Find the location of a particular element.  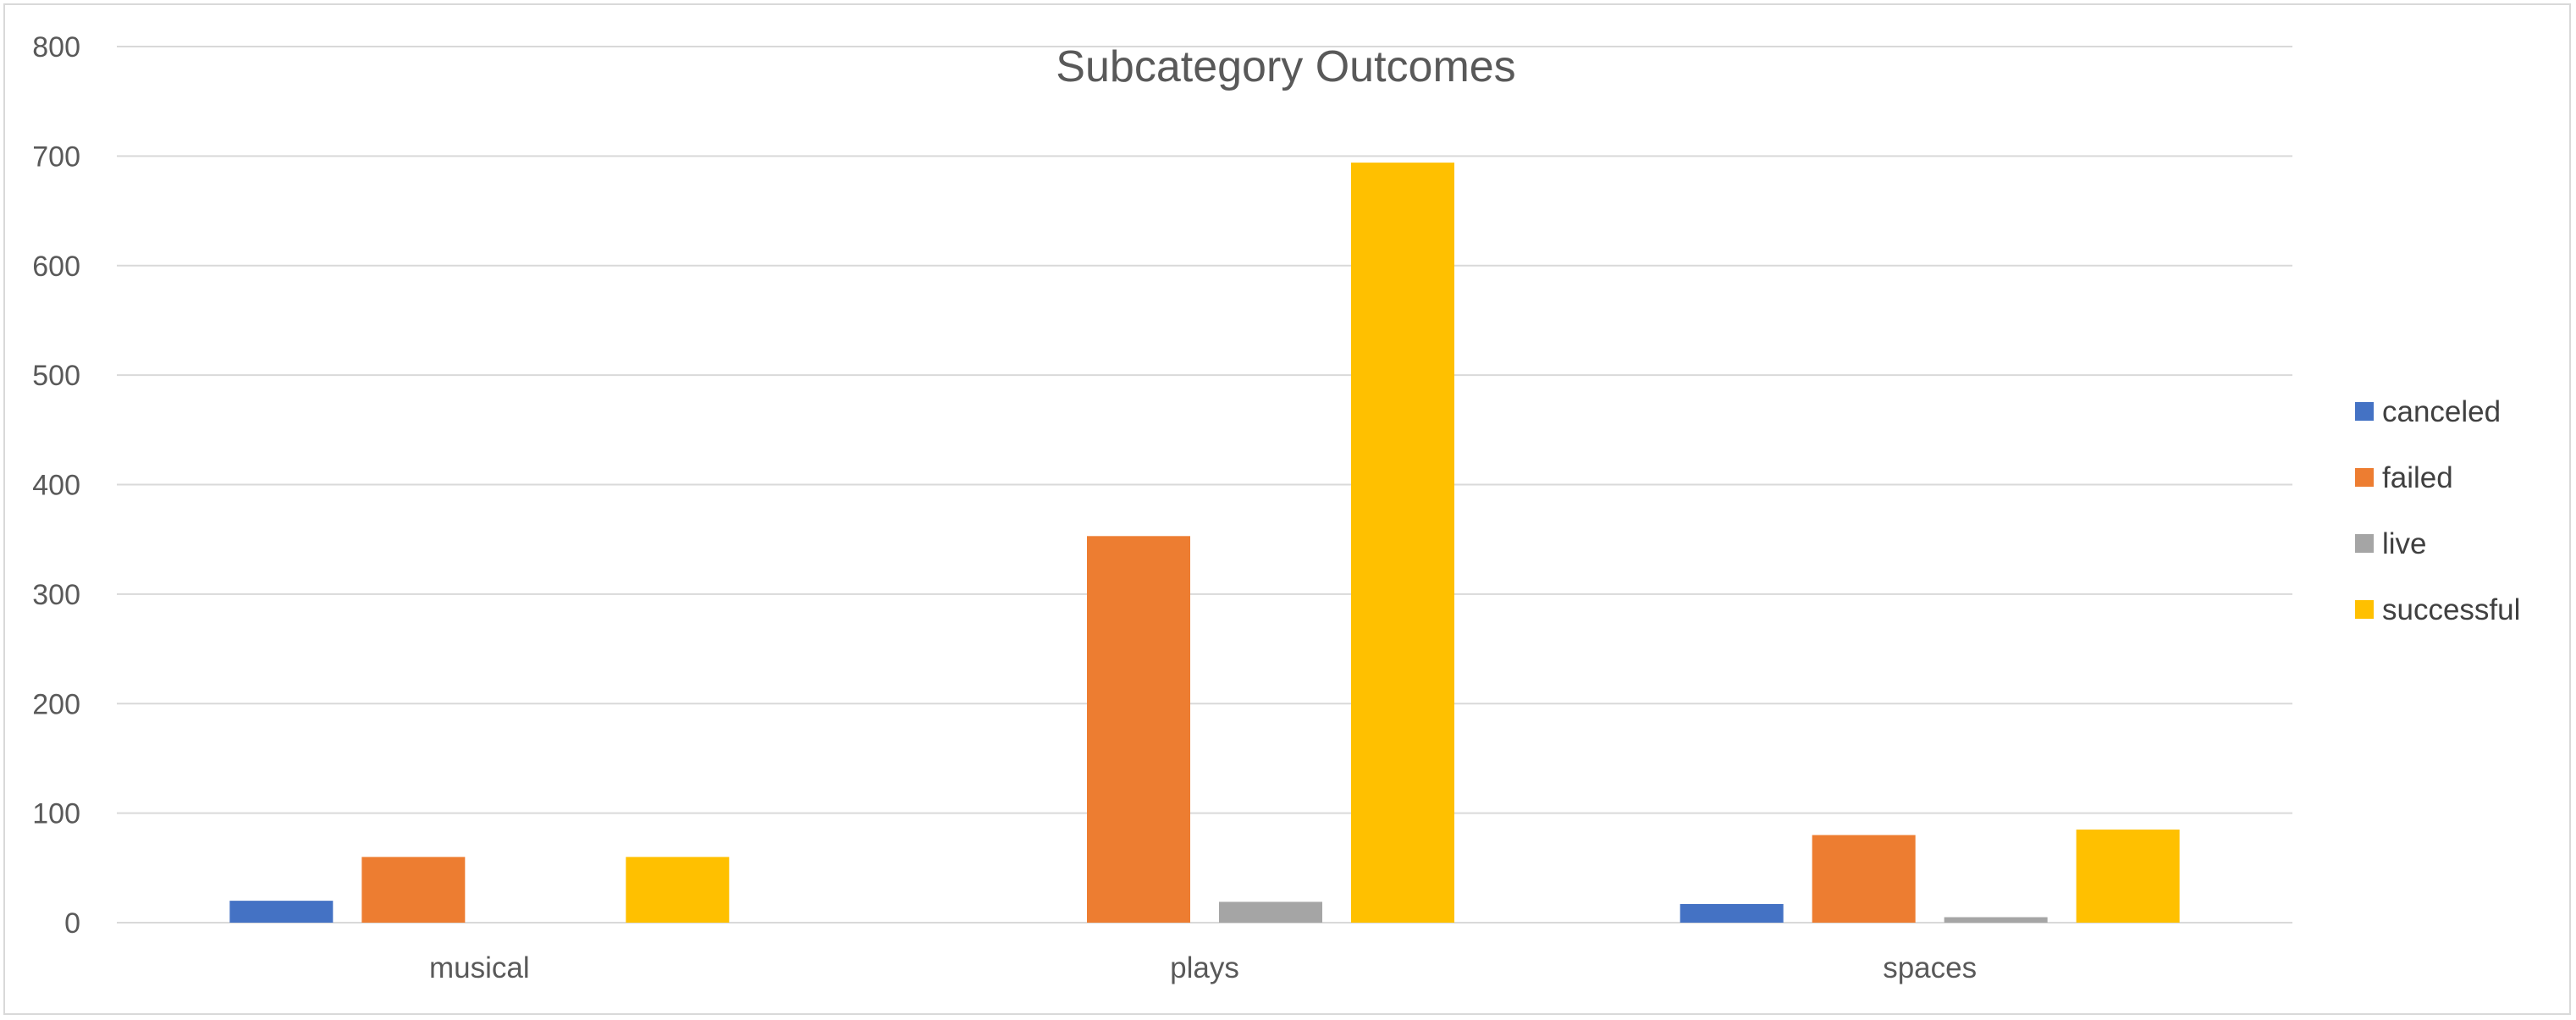

bar-failed-musical is located at coordinates (414, 890).